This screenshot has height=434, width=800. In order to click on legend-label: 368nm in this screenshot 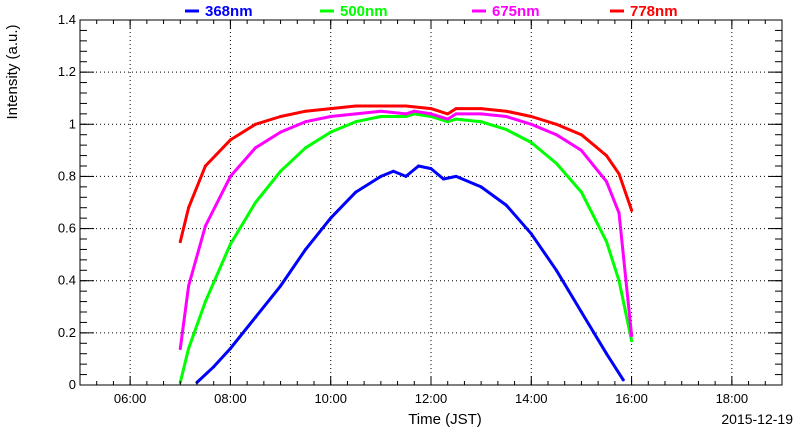, I will do `click(229, 11)`.